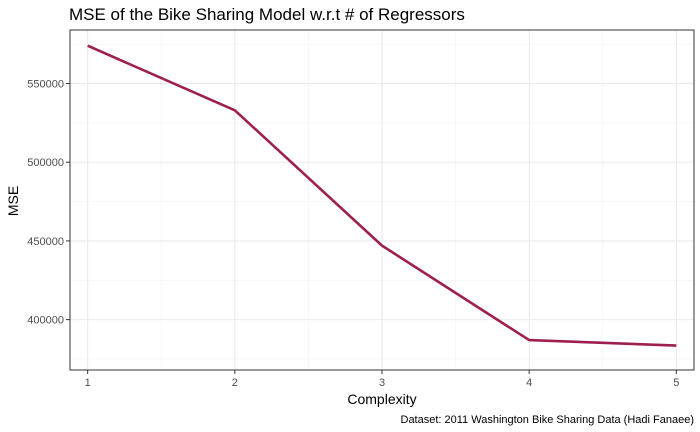 Image resolution: width=700 pixels, height=432 pixels. What do you see at coordinates (235, 383) in the screenshot?
I see `x-tick-label: 2` at bounding box center [235, 383].